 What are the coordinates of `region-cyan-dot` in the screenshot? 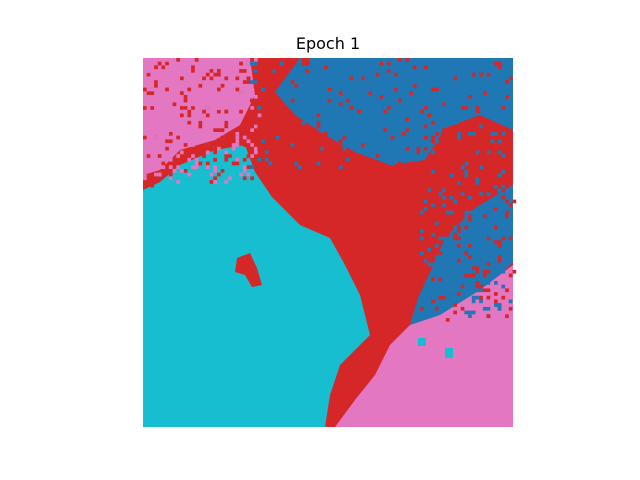 It's located at (449, 353).